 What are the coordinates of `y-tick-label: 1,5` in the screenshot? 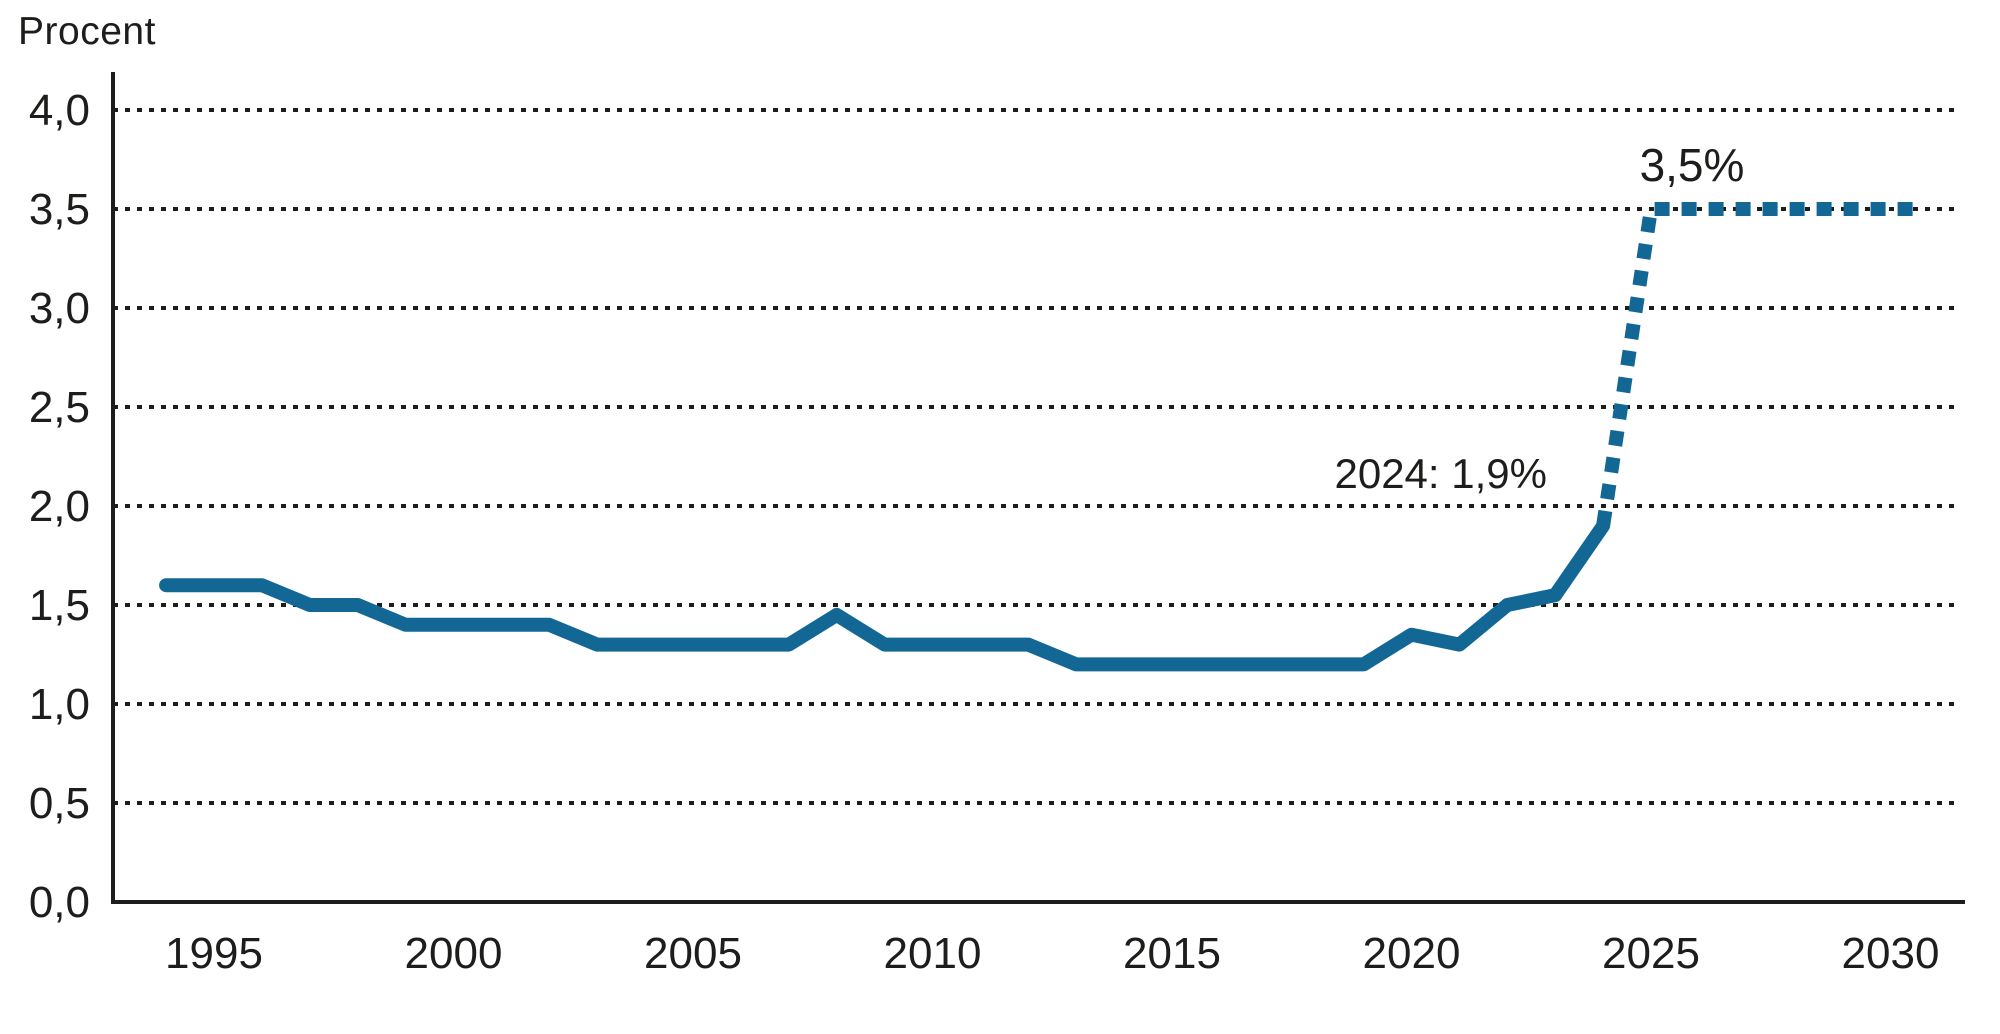 It's located at (59, 605).